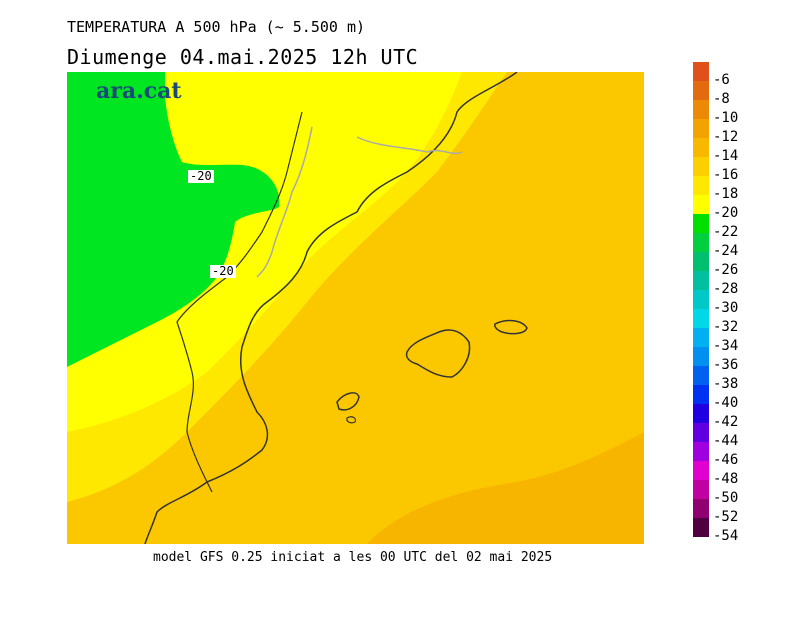 The height and width of the screenshot is (617, 800). I want to click on legend-label: -10, so click(726, 118).